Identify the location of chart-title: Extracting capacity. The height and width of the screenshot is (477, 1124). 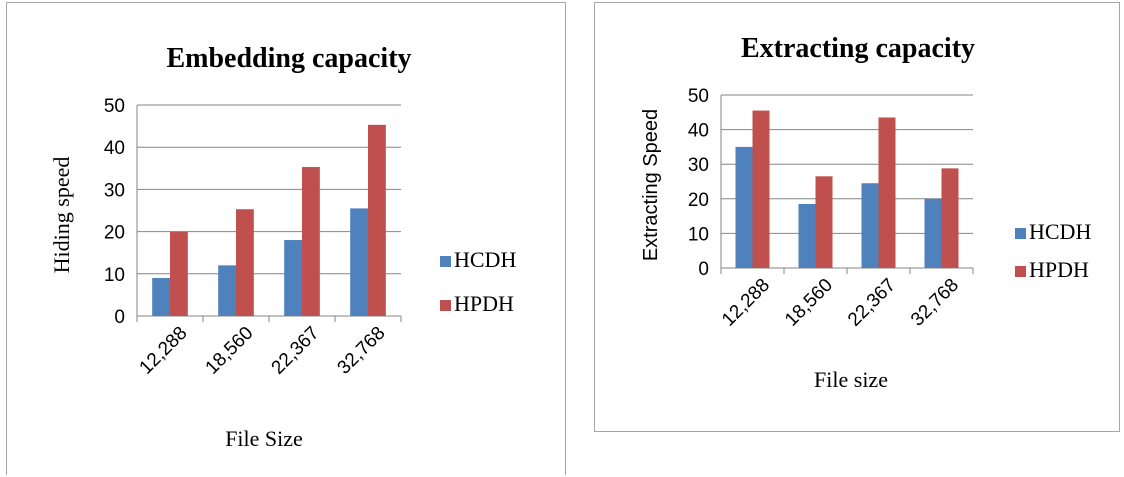
(858, 48).